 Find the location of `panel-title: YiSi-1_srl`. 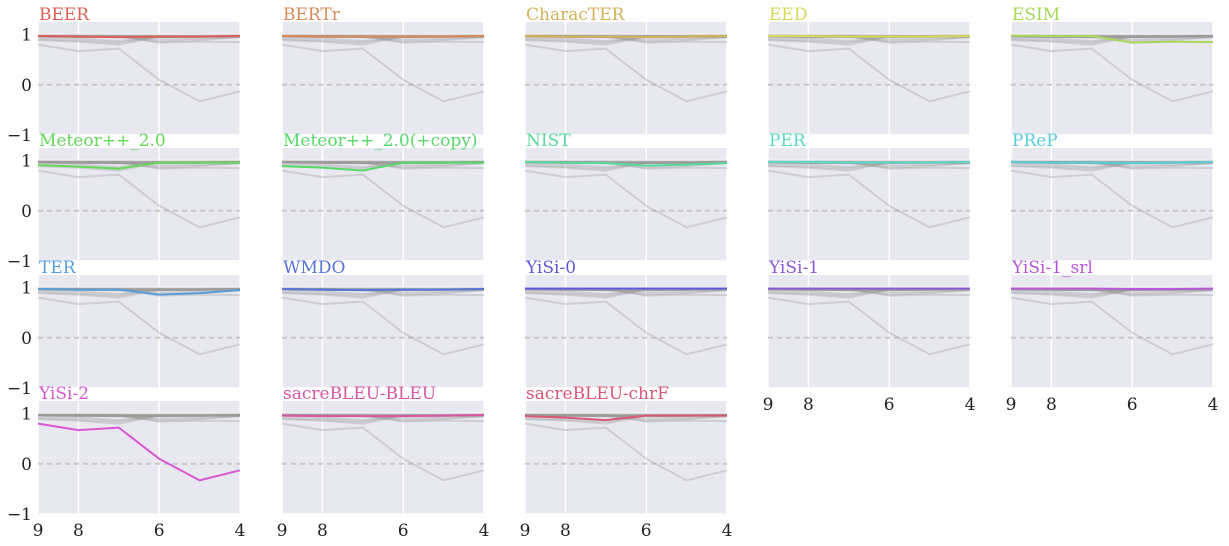

panel-title: YiSi-1_srl is located at coordinates (1052, 268).